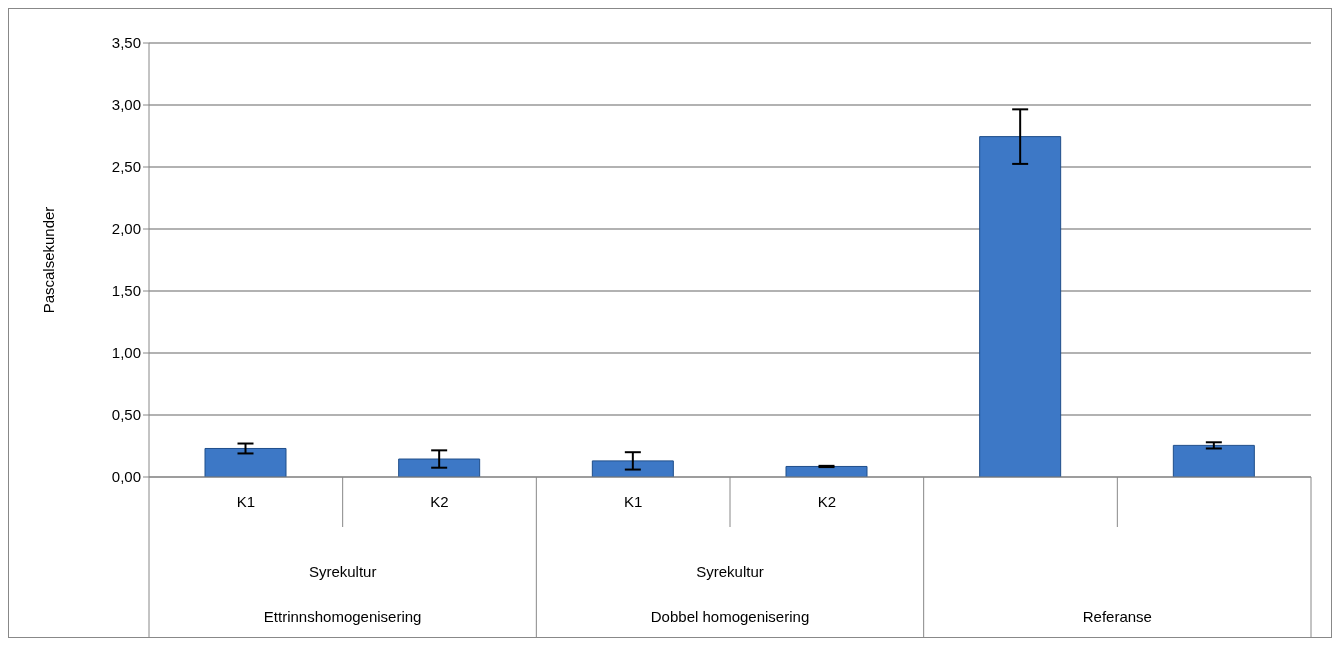 The width and height of the screenshot is (1338, 645). I want to click on y-tick-label: 2,50, so click(126, 167).